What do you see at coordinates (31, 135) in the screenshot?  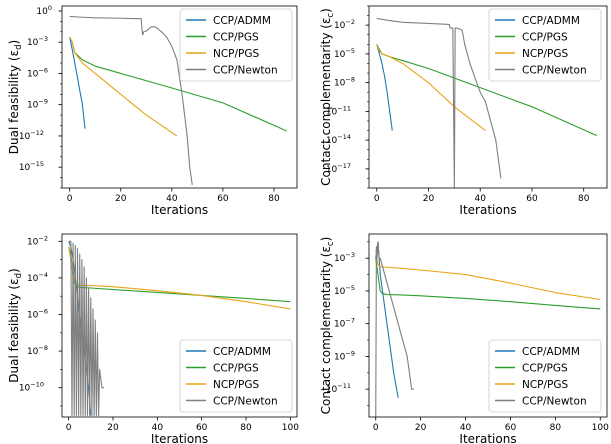 I see `y-tick-label: 10⁻¹²` at bounding box center [31, 135].